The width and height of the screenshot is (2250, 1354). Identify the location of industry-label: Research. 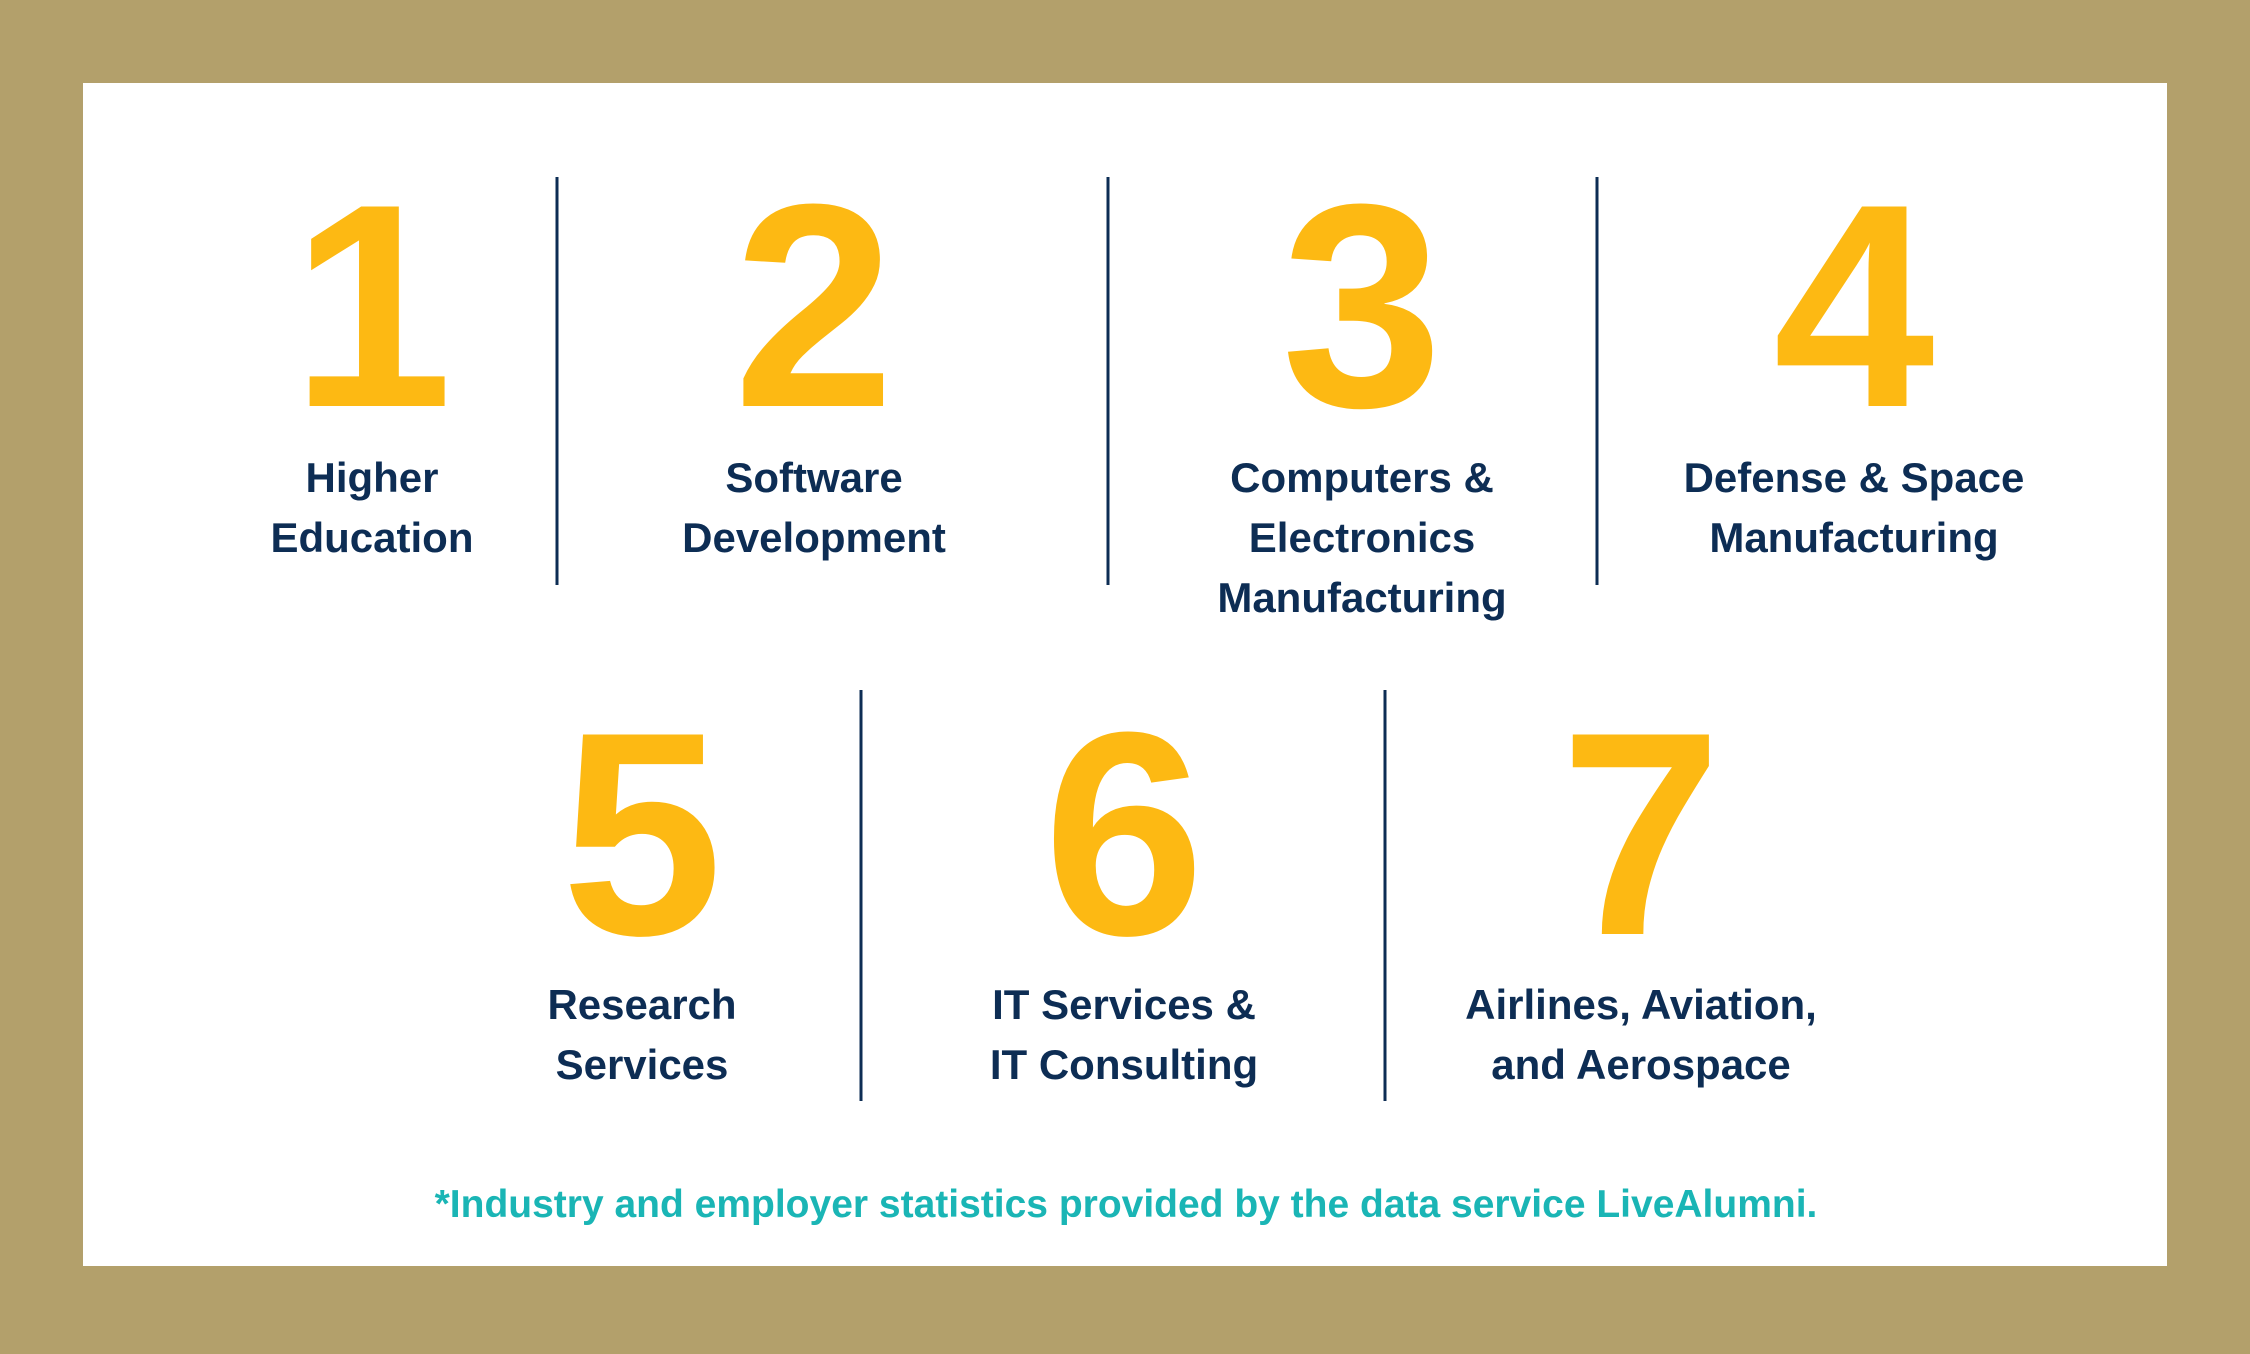
(641, 1004).